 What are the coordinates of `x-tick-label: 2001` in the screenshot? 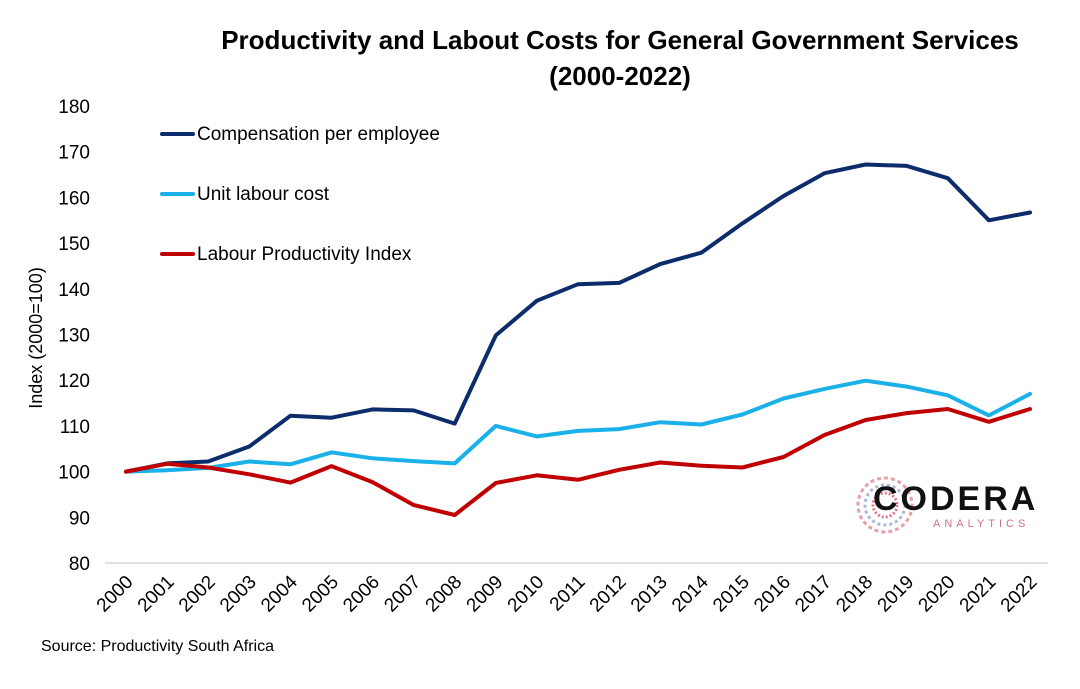 It's located at (156, 594).